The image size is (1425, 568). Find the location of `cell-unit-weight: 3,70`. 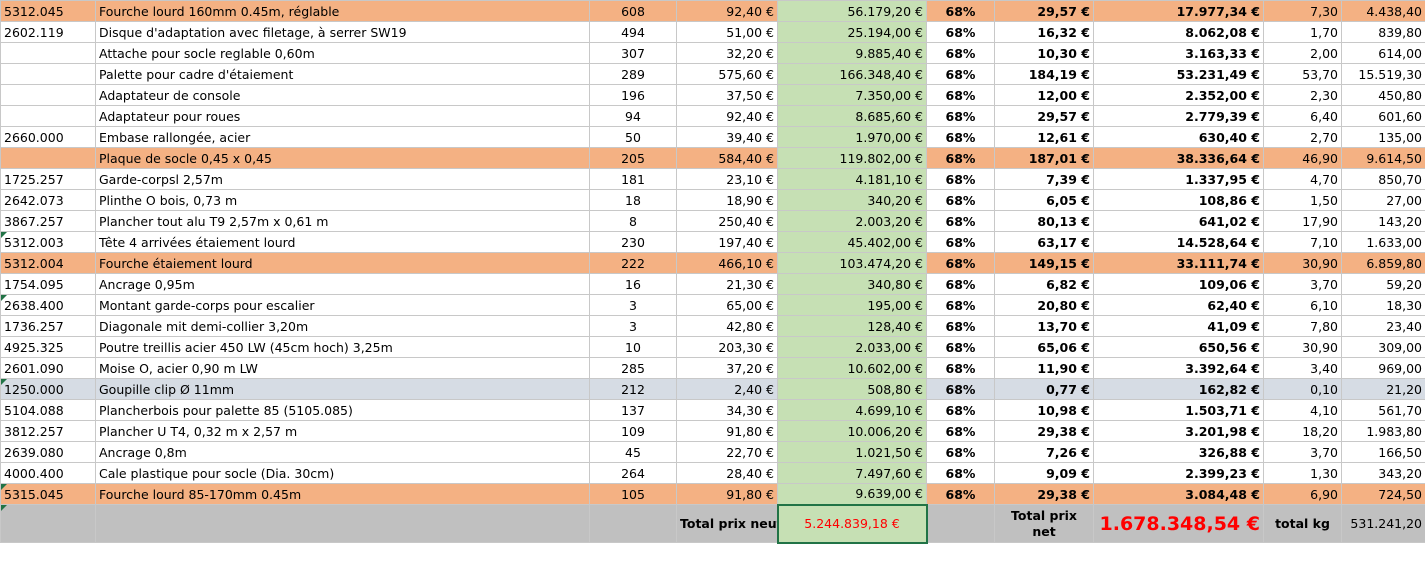

cell-unit-weight: 3,70 is located at coordinates (1302, 284).